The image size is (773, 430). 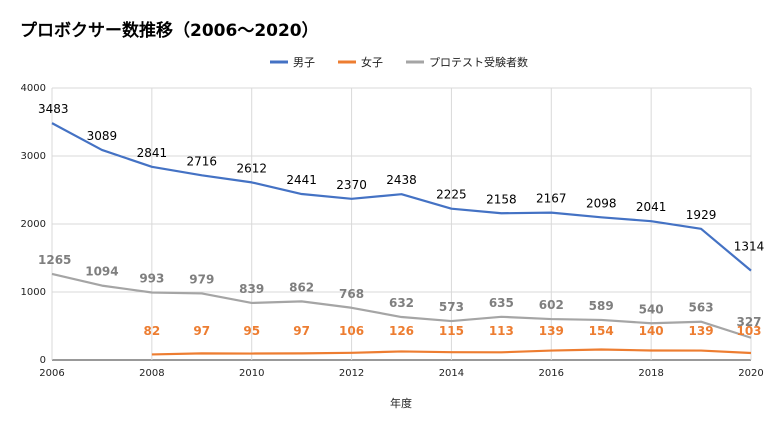 I want to click on data-label: 3483, so click(x=53, y=109).